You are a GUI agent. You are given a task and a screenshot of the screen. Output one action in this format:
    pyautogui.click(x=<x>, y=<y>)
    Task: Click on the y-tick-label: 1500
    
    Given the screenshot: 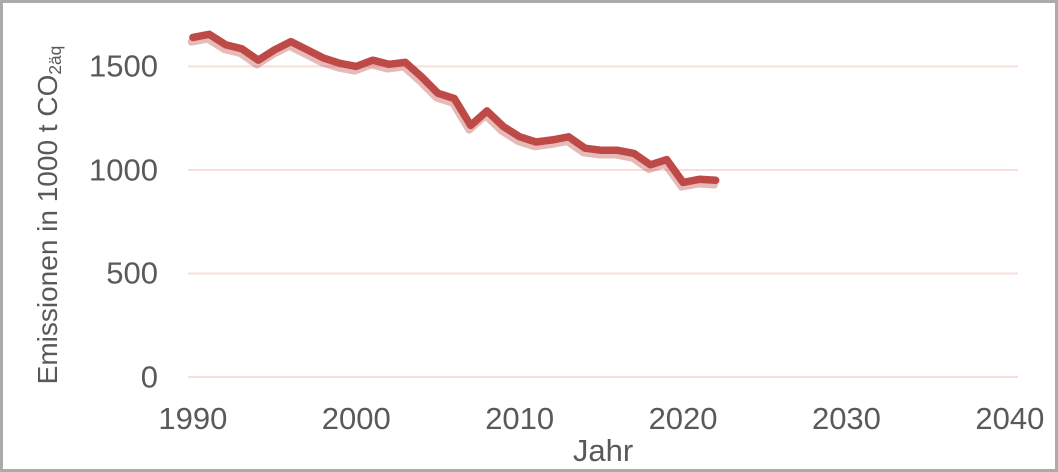 What is the action you would take?
    pyautogui.click(x=123, y=66)
    